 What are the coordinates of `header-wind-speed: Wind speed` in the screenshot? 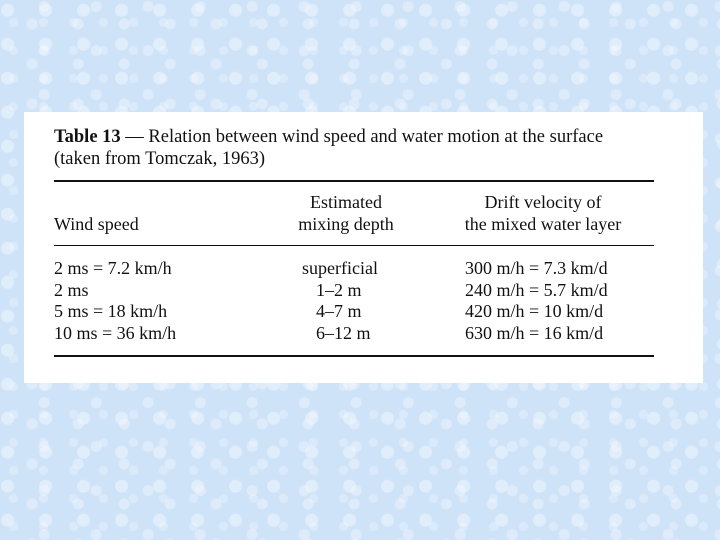 It's located at (96, 224).